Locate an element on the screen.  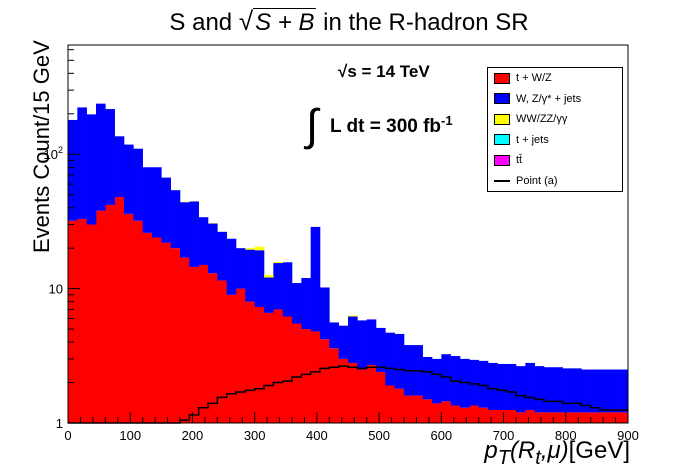
legend-item-ttbar: tt̄ is located at coordinates (555, 160).